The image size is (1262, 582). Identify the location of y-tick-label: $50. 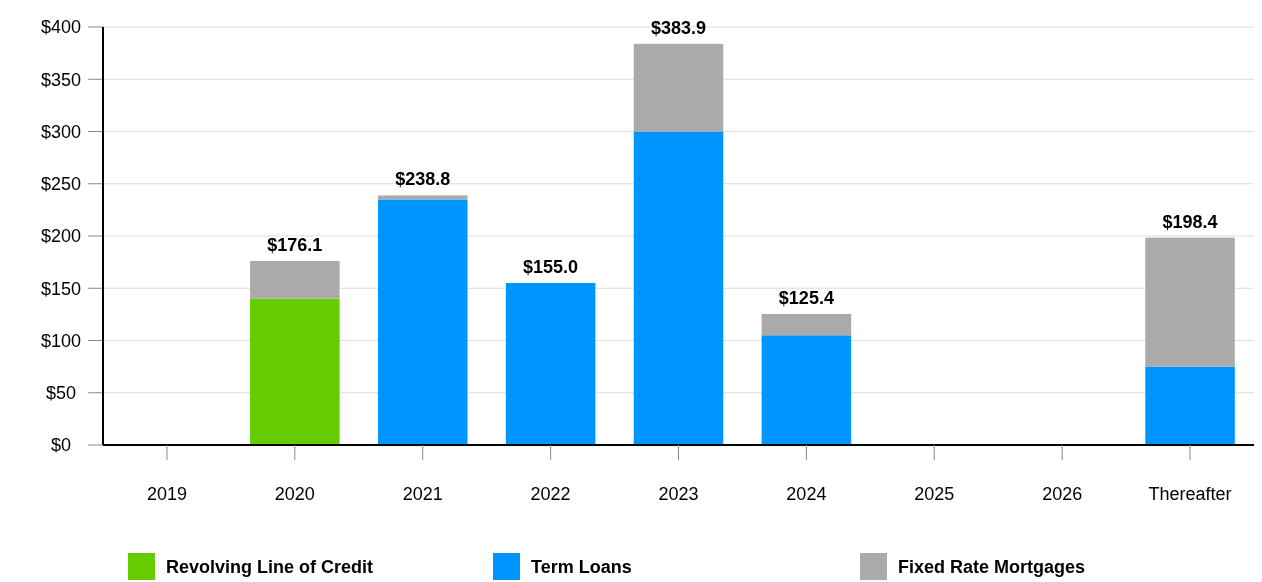
(61, 393).